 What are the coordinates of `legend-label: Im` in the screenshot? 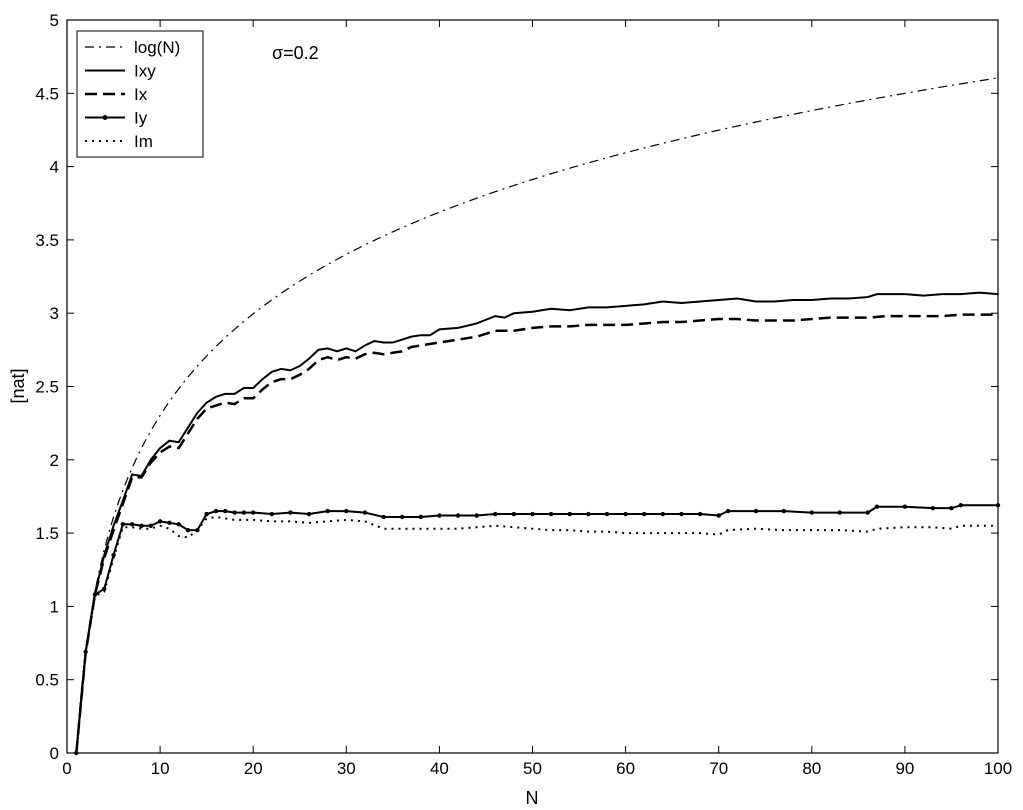 It's located at (143, 141).